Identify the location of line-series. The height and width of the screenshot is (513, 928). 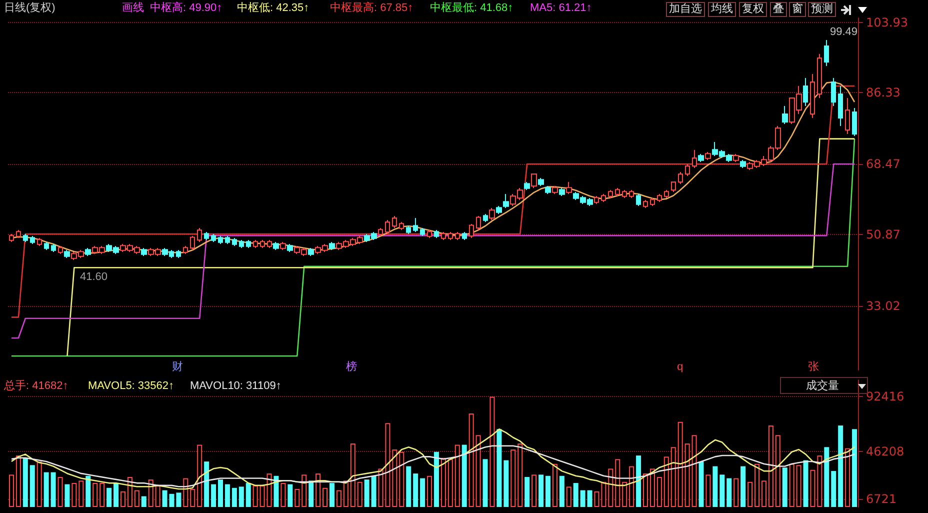
(433, 466).